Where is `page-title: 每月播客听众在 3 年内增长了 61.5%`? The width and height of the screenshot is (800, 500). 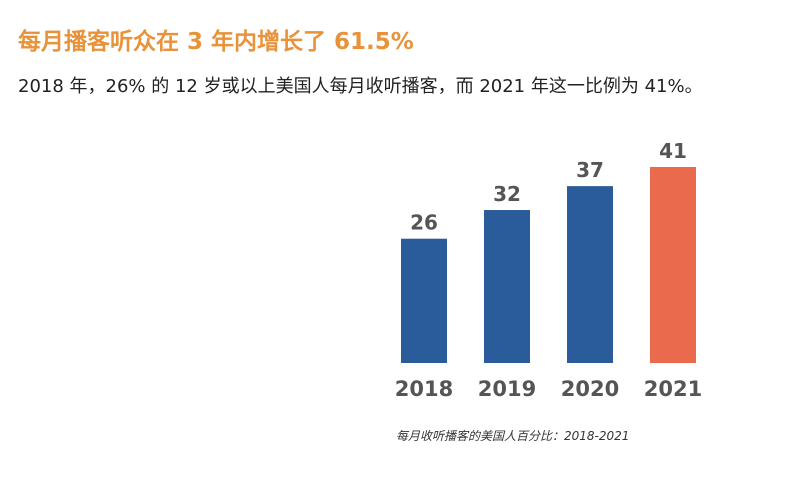 page-title: 每月播客听众在 3 年内增长了 61.5% is located at coordinates (216, 42).